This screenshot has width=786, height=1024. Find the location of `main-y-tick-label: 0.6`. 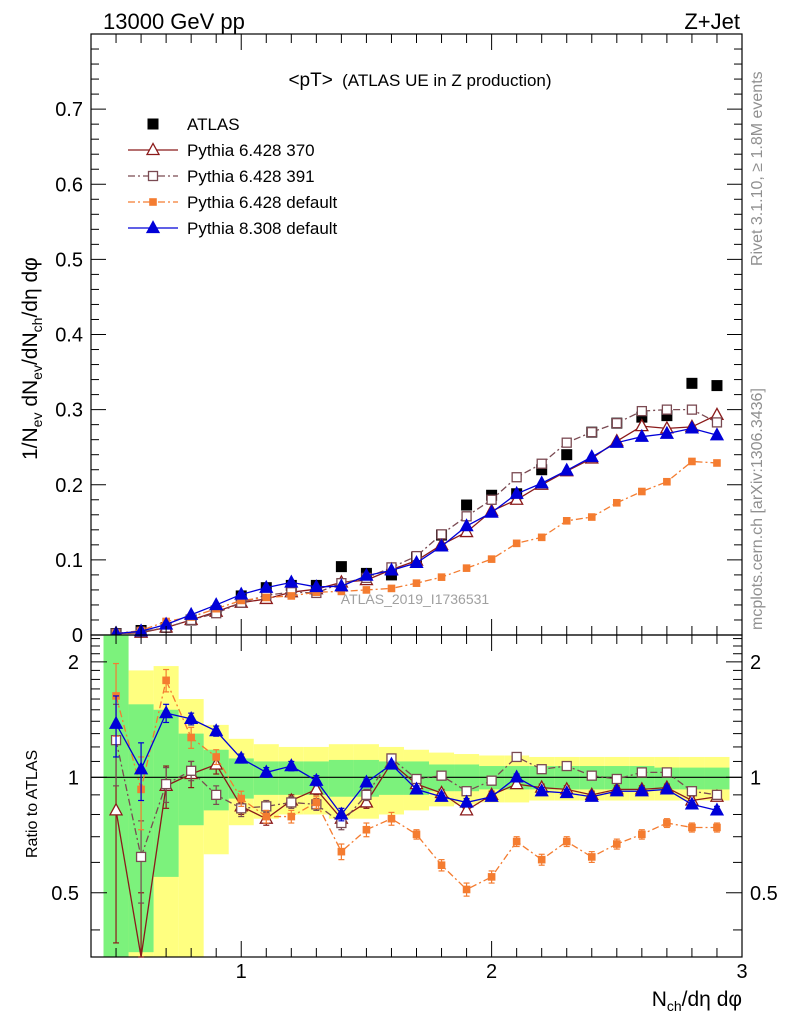

main-y-tick-label: 0.6 is located at coordinates (69, 185).